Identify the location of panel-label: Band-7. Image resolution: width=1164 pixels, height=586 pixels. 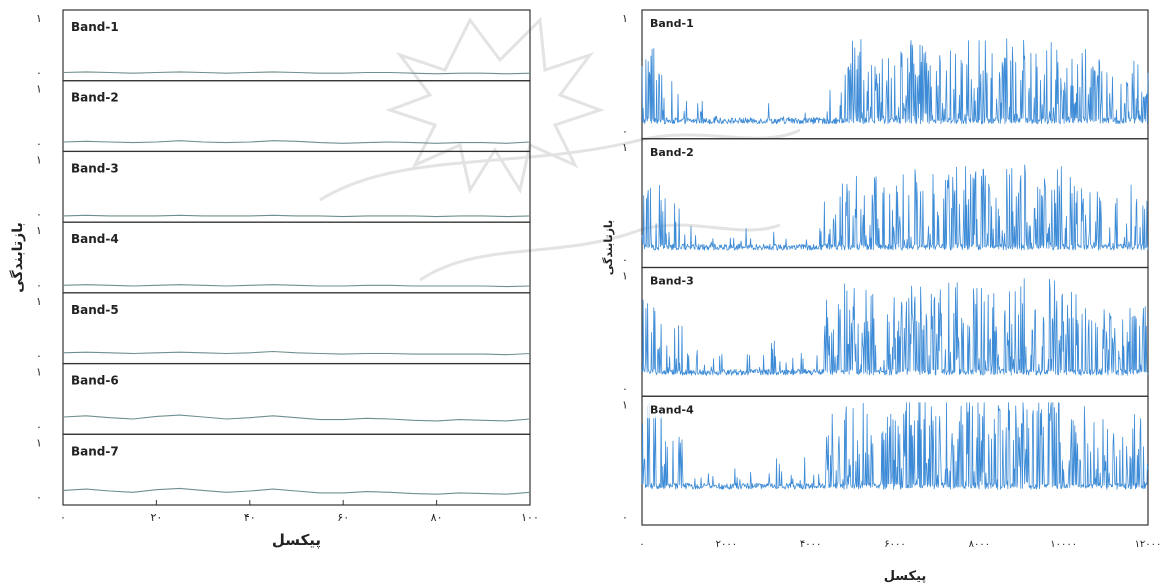
(95, 451).